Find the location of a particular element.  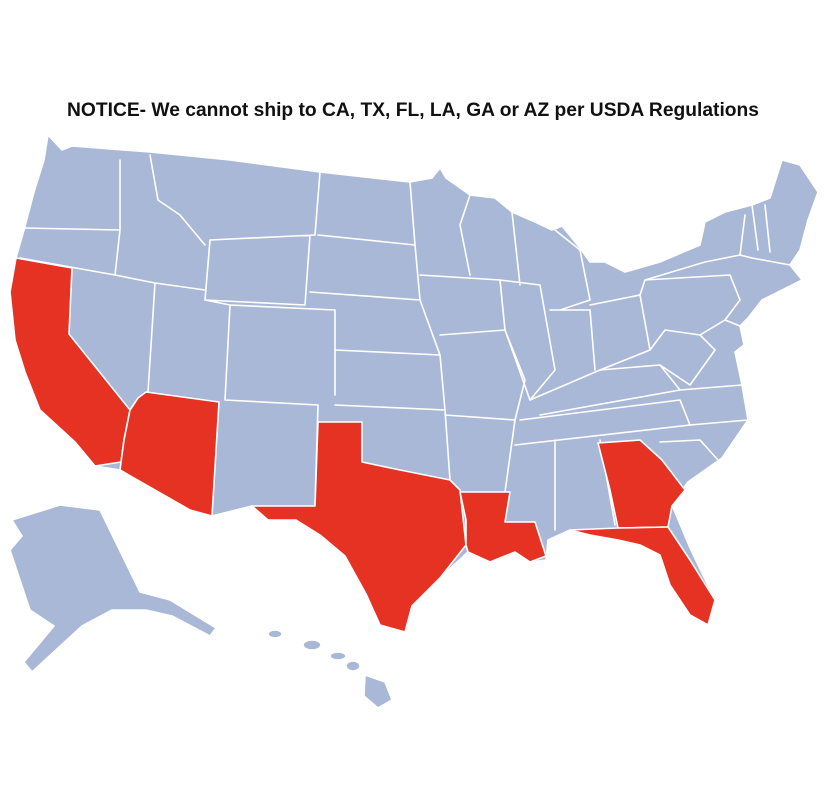

hawaii is located at coordinates (330, 669).